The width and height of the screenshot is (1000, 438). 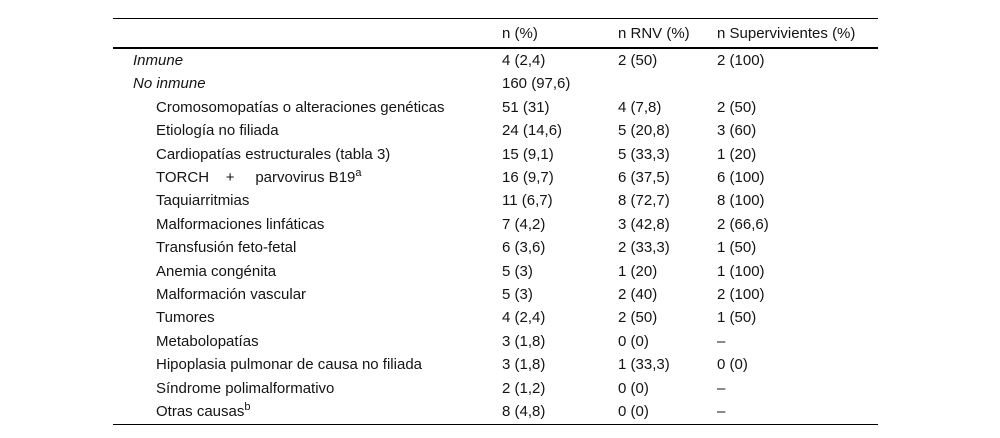 I want to click on table-row: Otras causasb 8 (4,8) 0 (0) –, so click(x=495, y=412).